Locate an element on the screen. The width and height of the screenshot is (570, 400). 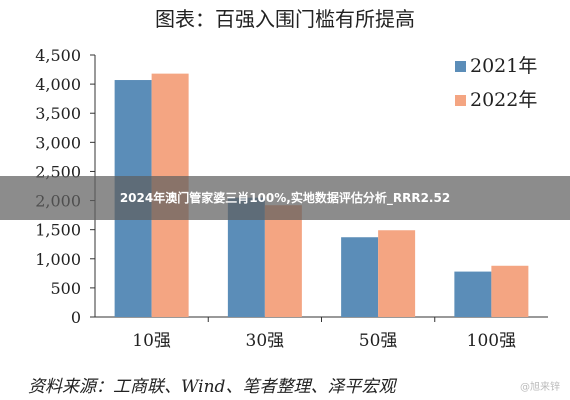
bar-50强-2021年 is located at coordinates (360, 277).